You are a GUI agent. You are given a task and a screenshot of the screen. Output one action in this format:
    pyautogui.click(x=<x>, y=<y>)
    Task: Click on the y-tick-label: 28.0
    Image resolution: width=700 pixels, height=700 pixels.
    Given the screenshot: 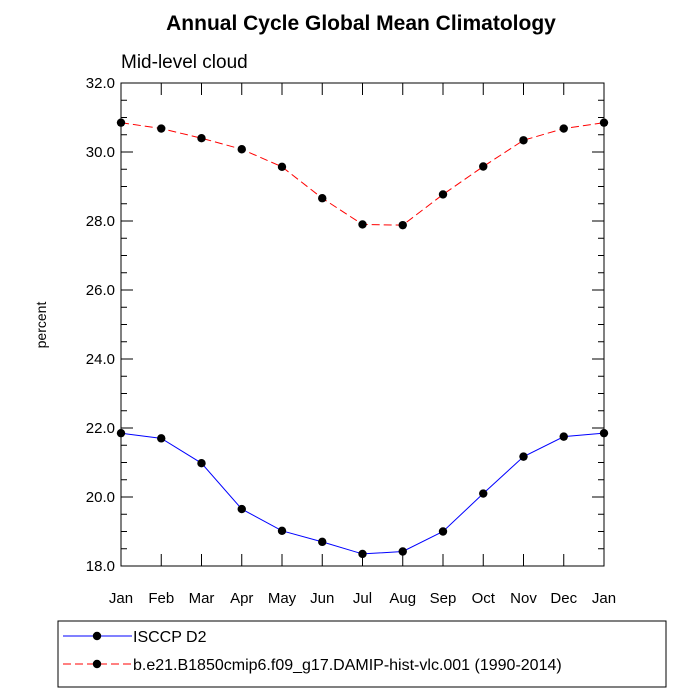 What is the action you would take?
    pyautogui.click(x=100, y=221)
    